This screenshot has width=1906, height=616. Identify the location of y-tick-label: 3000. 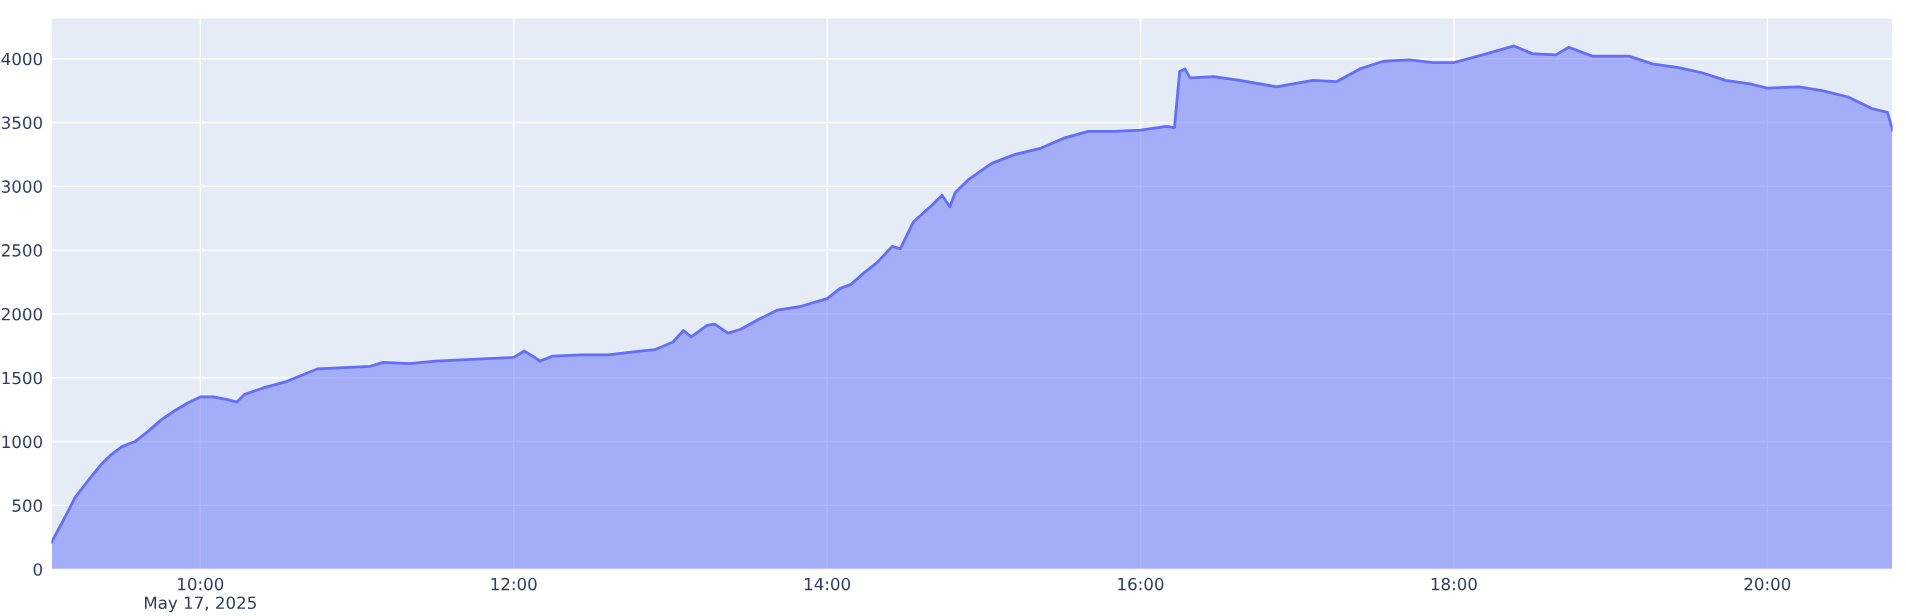
(22, 186).